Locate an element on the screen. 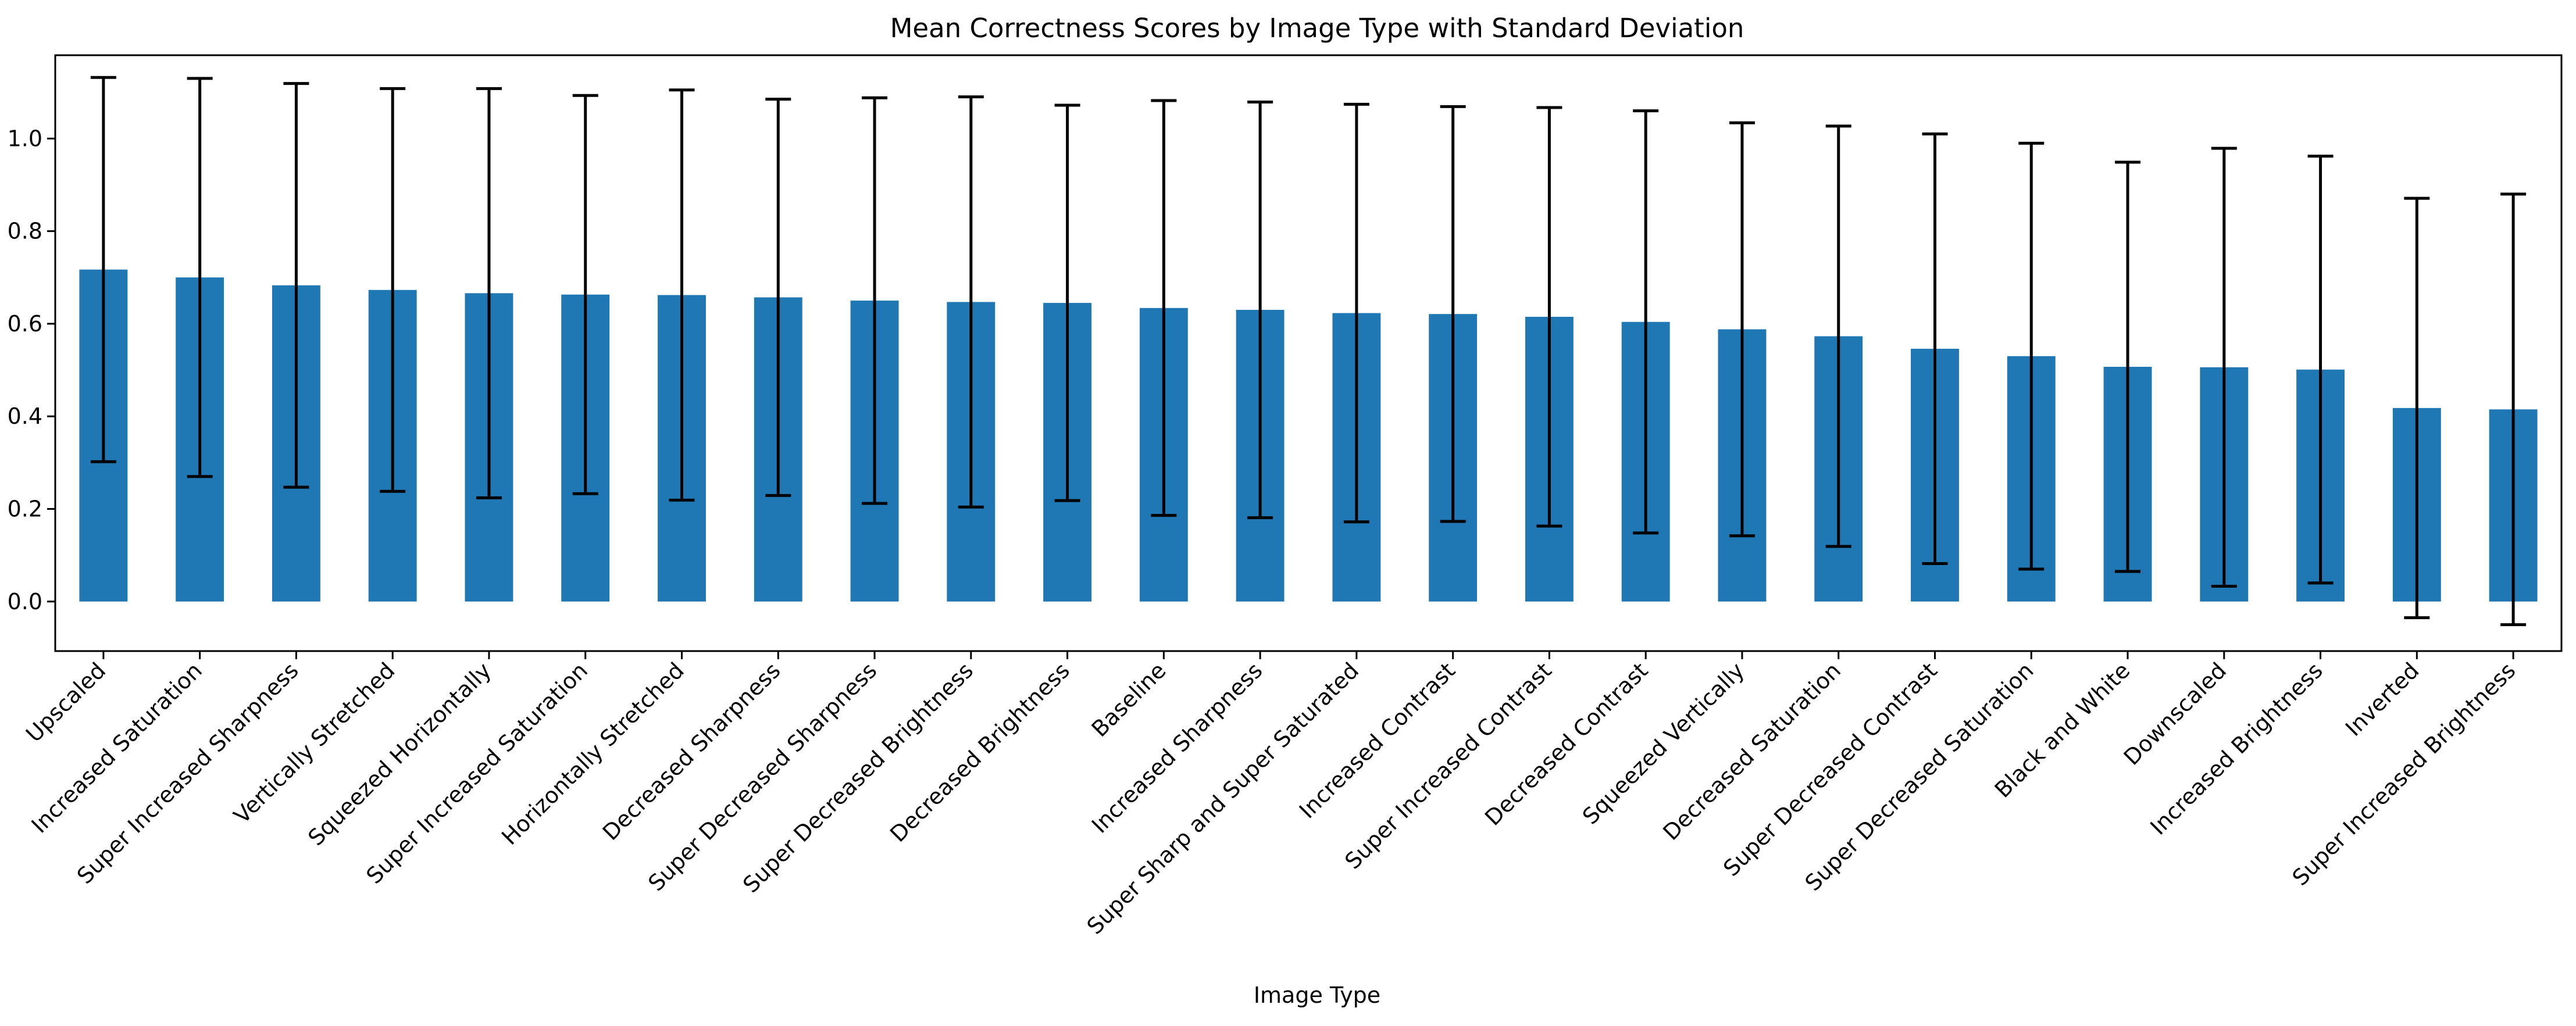  y-tick-label: 0.4 is located at coordinates (25, 416).